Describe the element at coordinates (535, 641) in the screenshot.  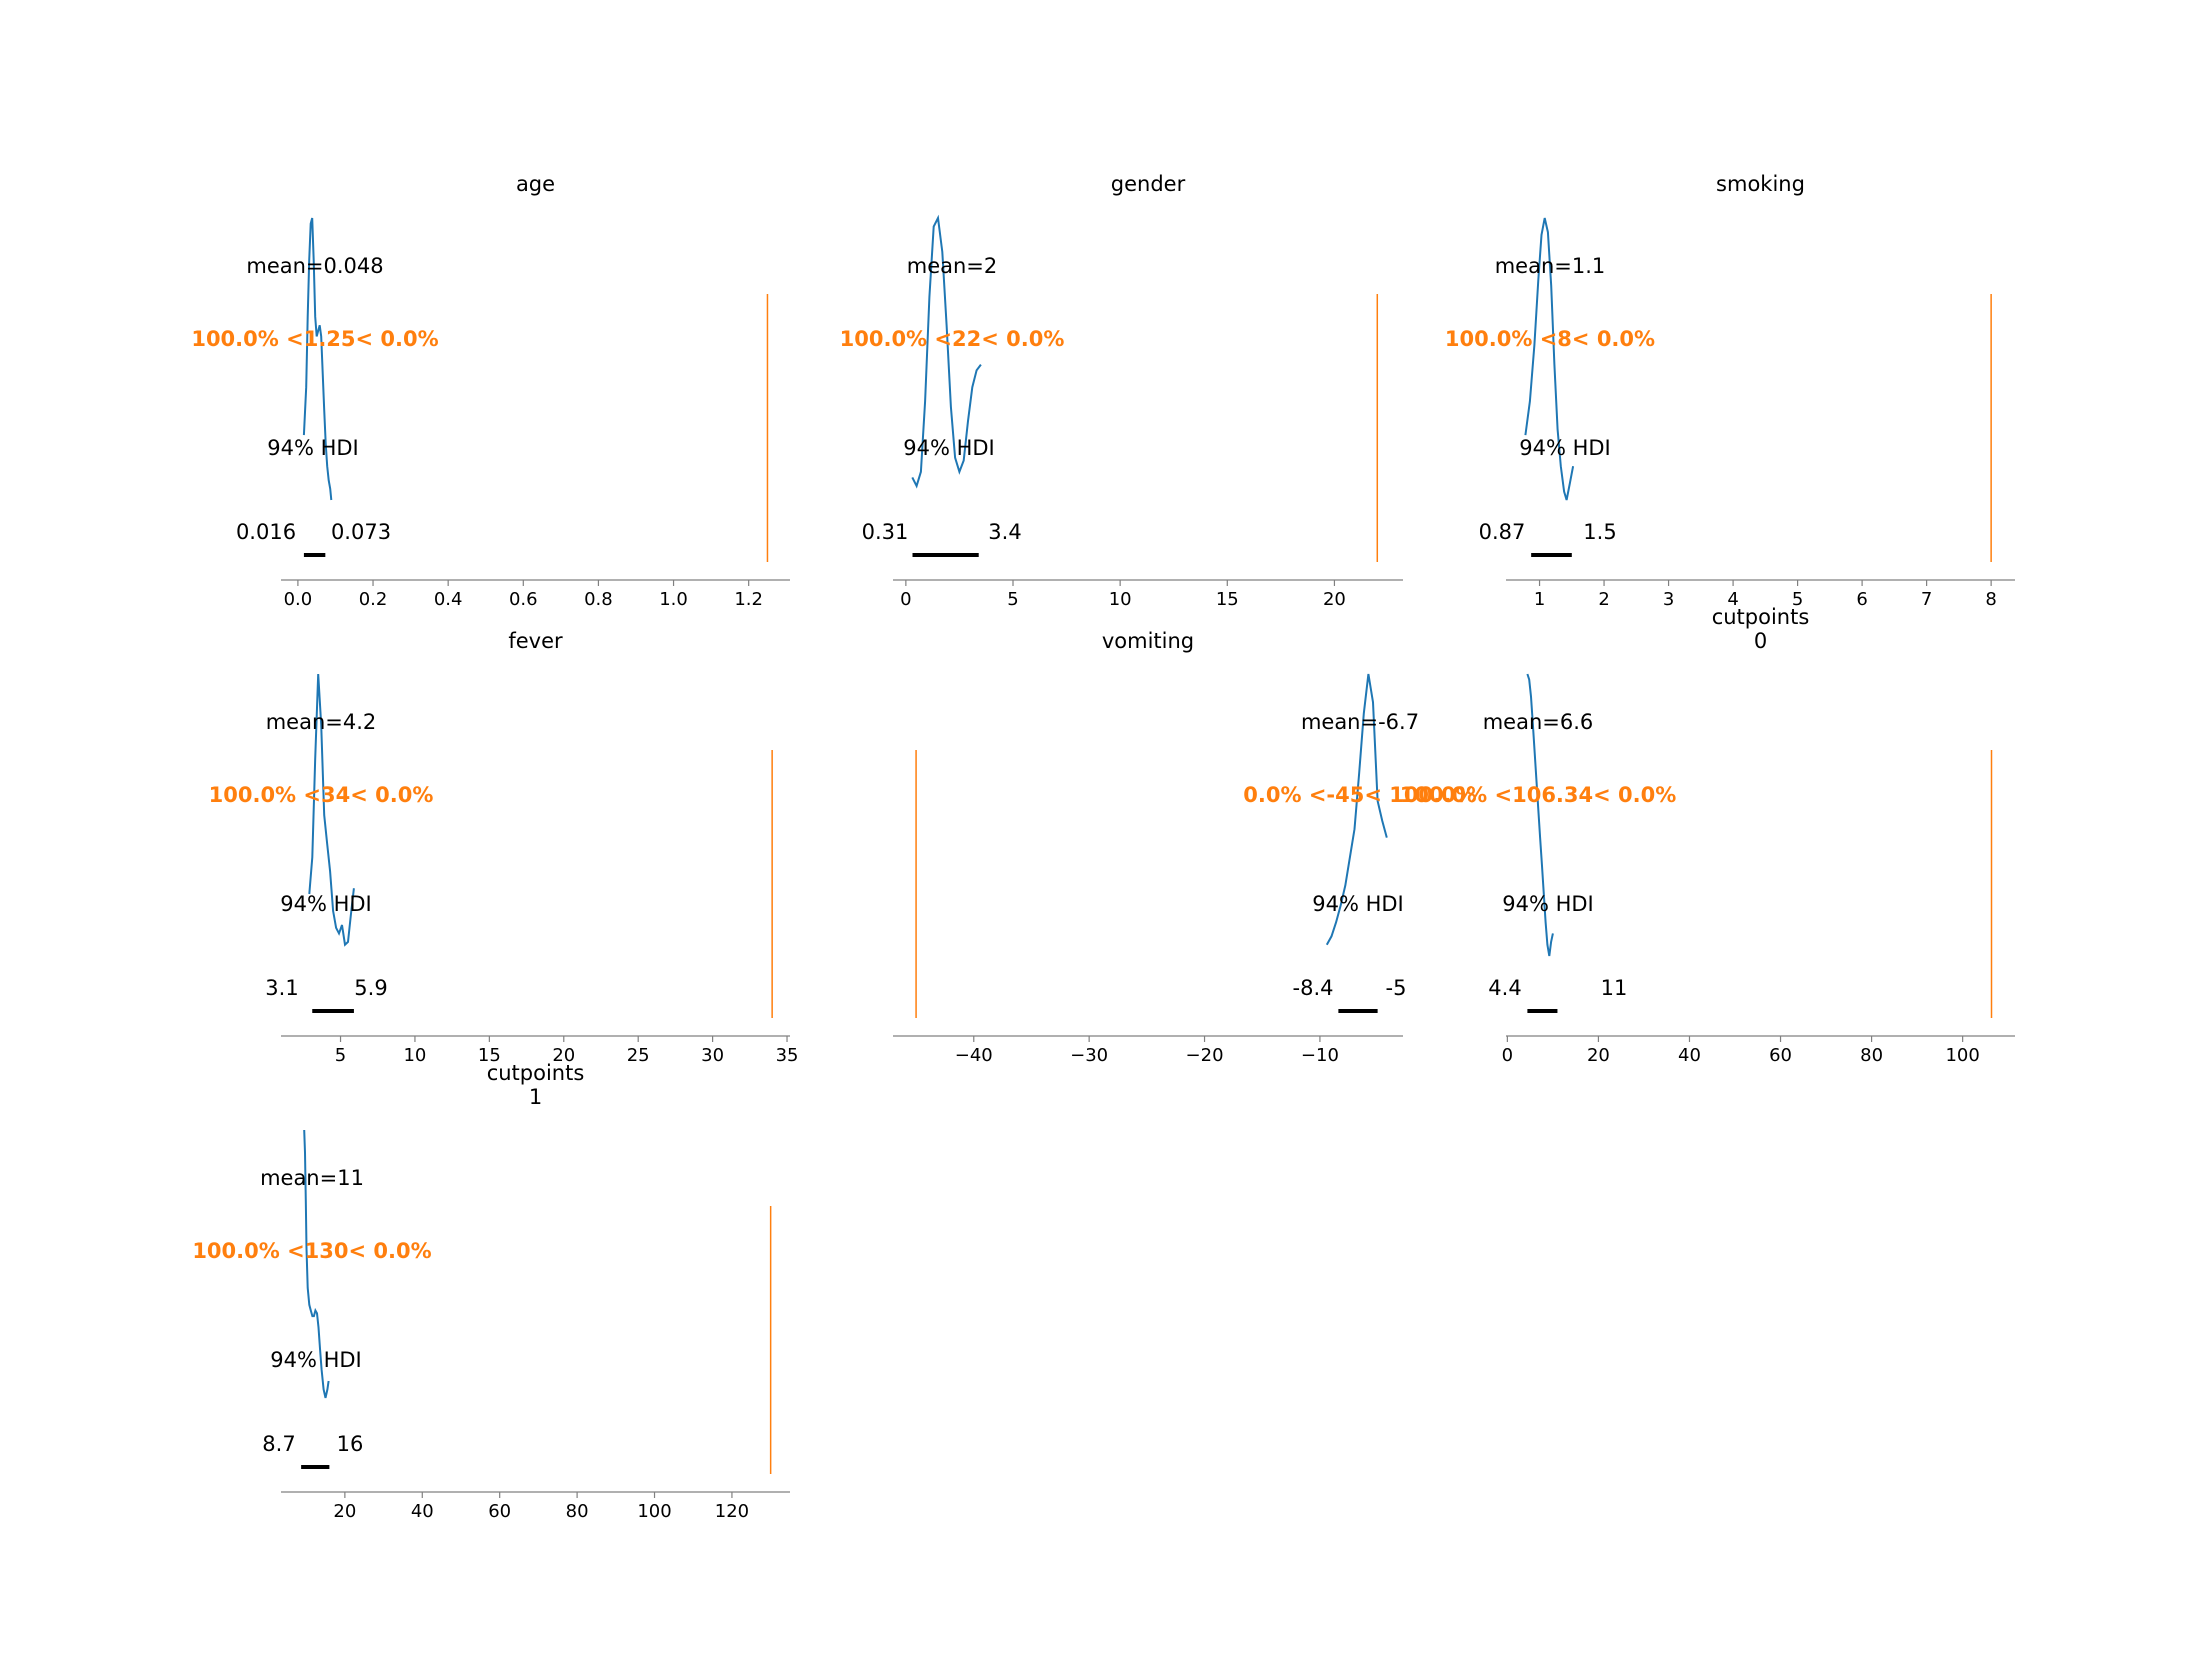
I see `panel-title: fever` at that location.